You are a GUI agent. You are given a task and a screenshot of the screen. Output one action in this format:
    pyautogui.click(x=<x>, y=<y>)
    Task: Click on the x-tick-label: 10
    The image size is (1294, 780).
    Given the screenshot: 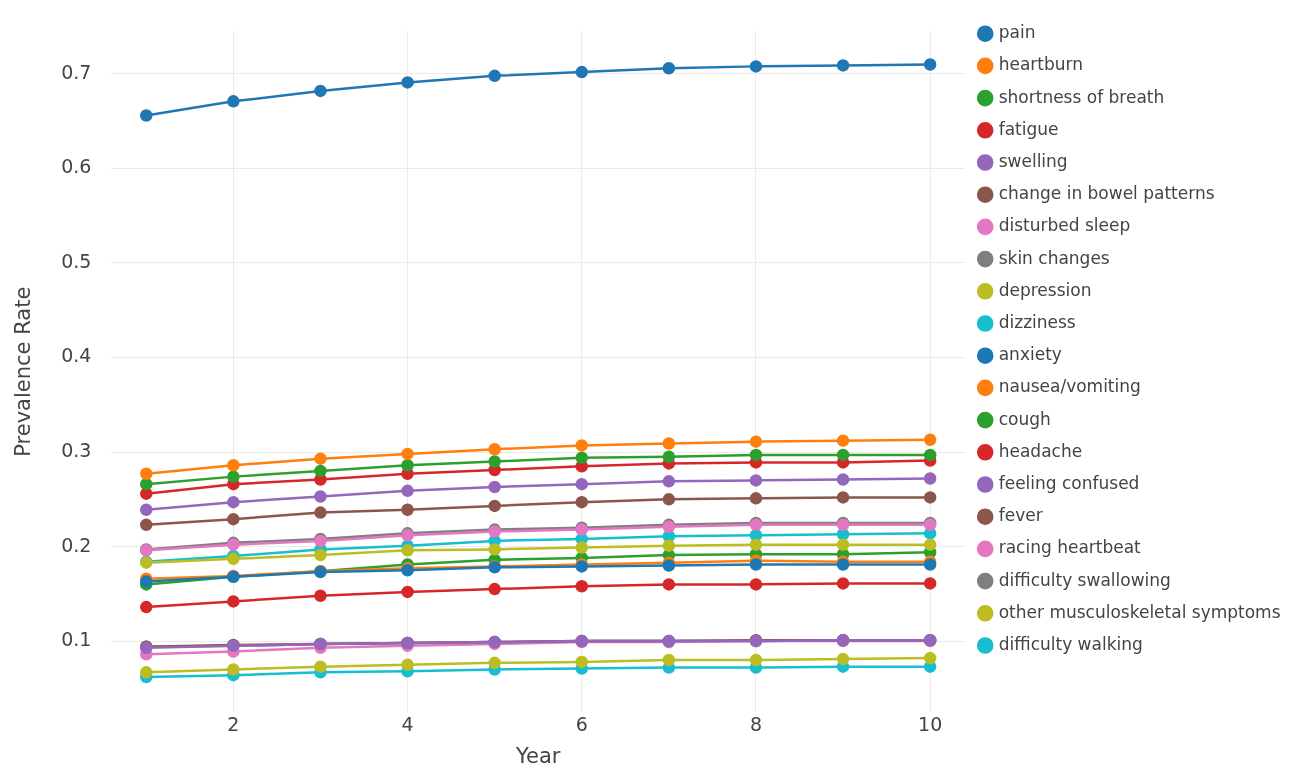 What is the action you would take?
    pyautogui.click(x=930, y=724)
    